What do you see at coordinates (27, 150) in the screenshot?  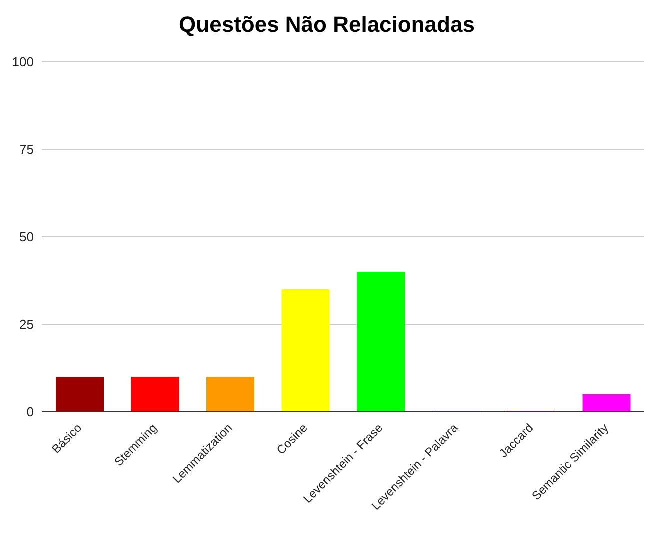 I see `y-tick-label: 75` at bounding box center [27, 150].